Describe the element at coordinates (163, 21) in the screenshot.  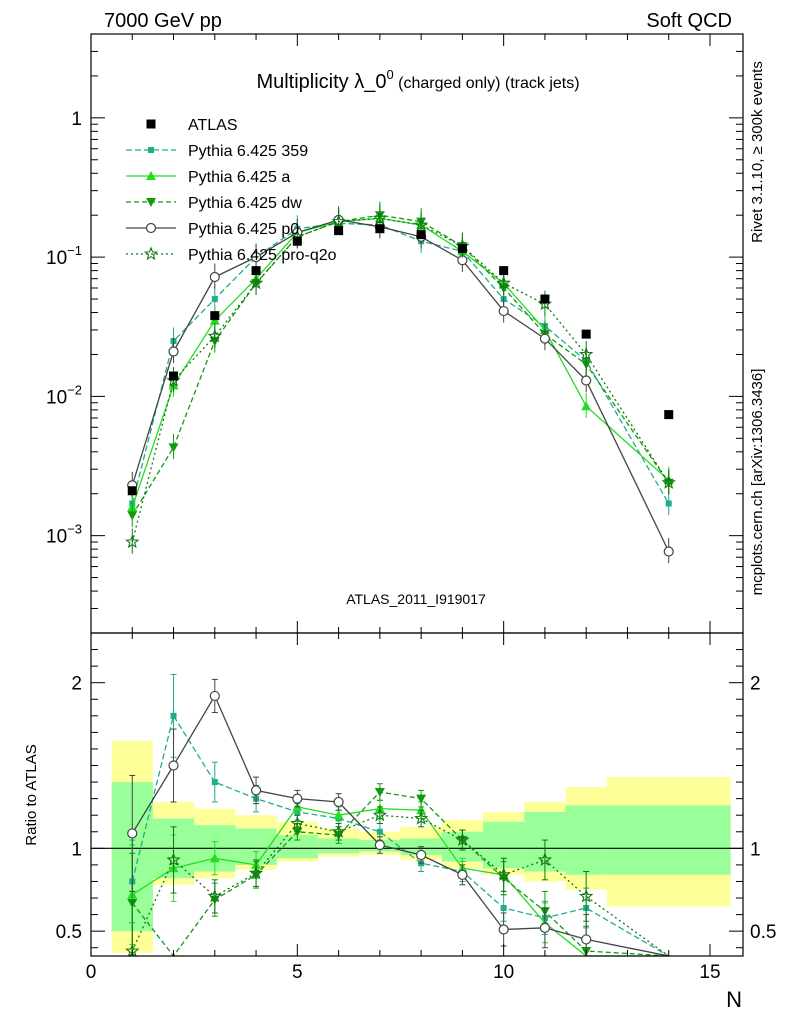
I see `header-left: 7000 GeV pp` at that location.